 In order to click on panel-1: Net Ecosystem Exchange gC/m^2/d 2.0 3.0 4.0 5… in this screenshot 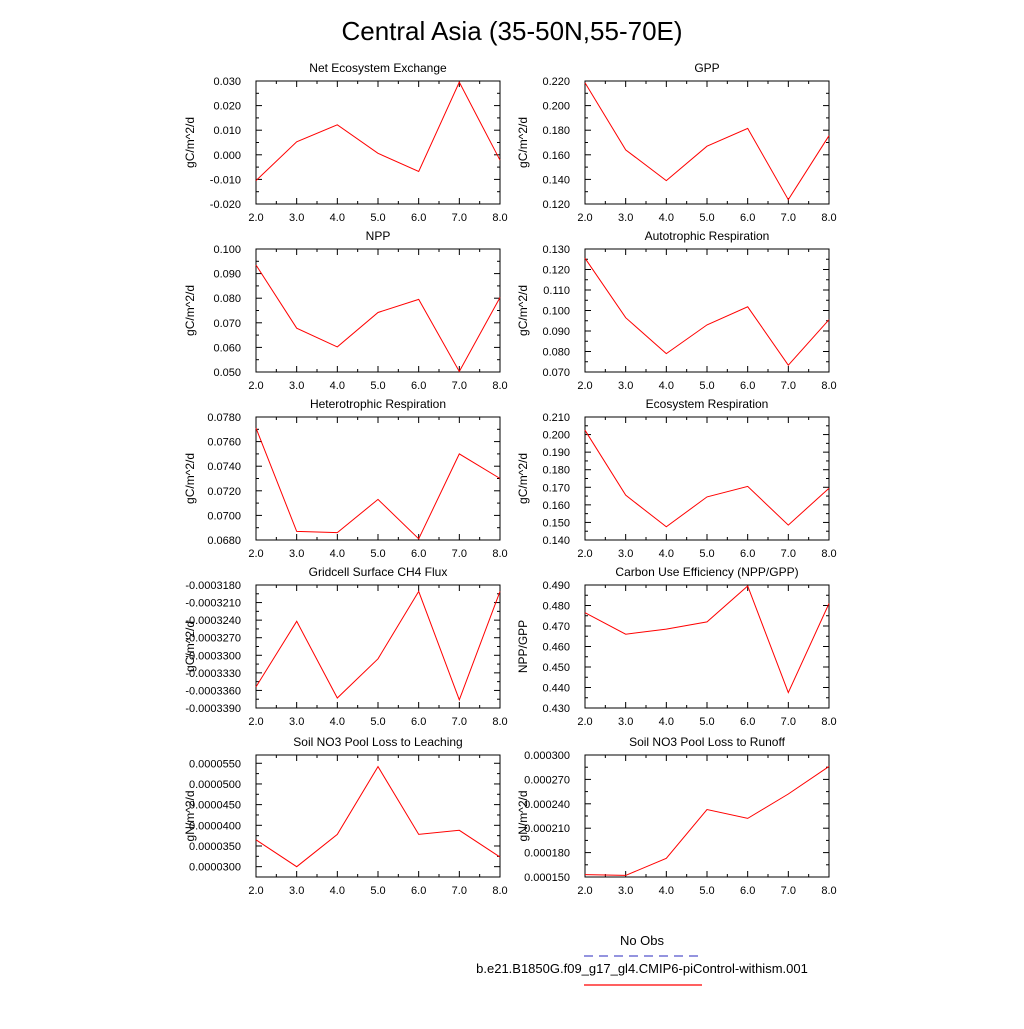, I will do `click(345, 142)`.